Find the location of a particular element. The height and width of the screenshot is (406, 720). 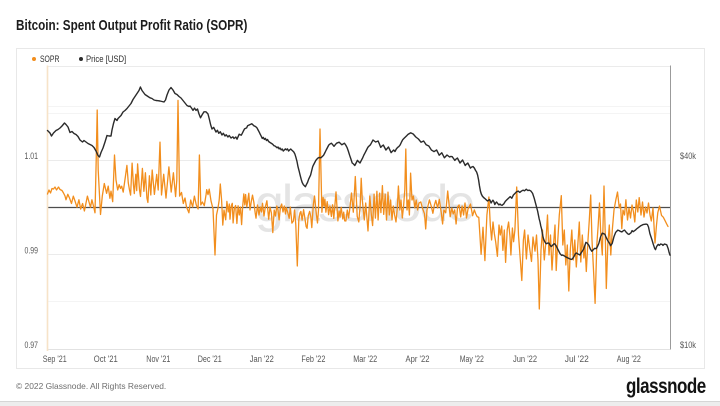

svg-text: 1.01 is located at coordinates (32, 156).